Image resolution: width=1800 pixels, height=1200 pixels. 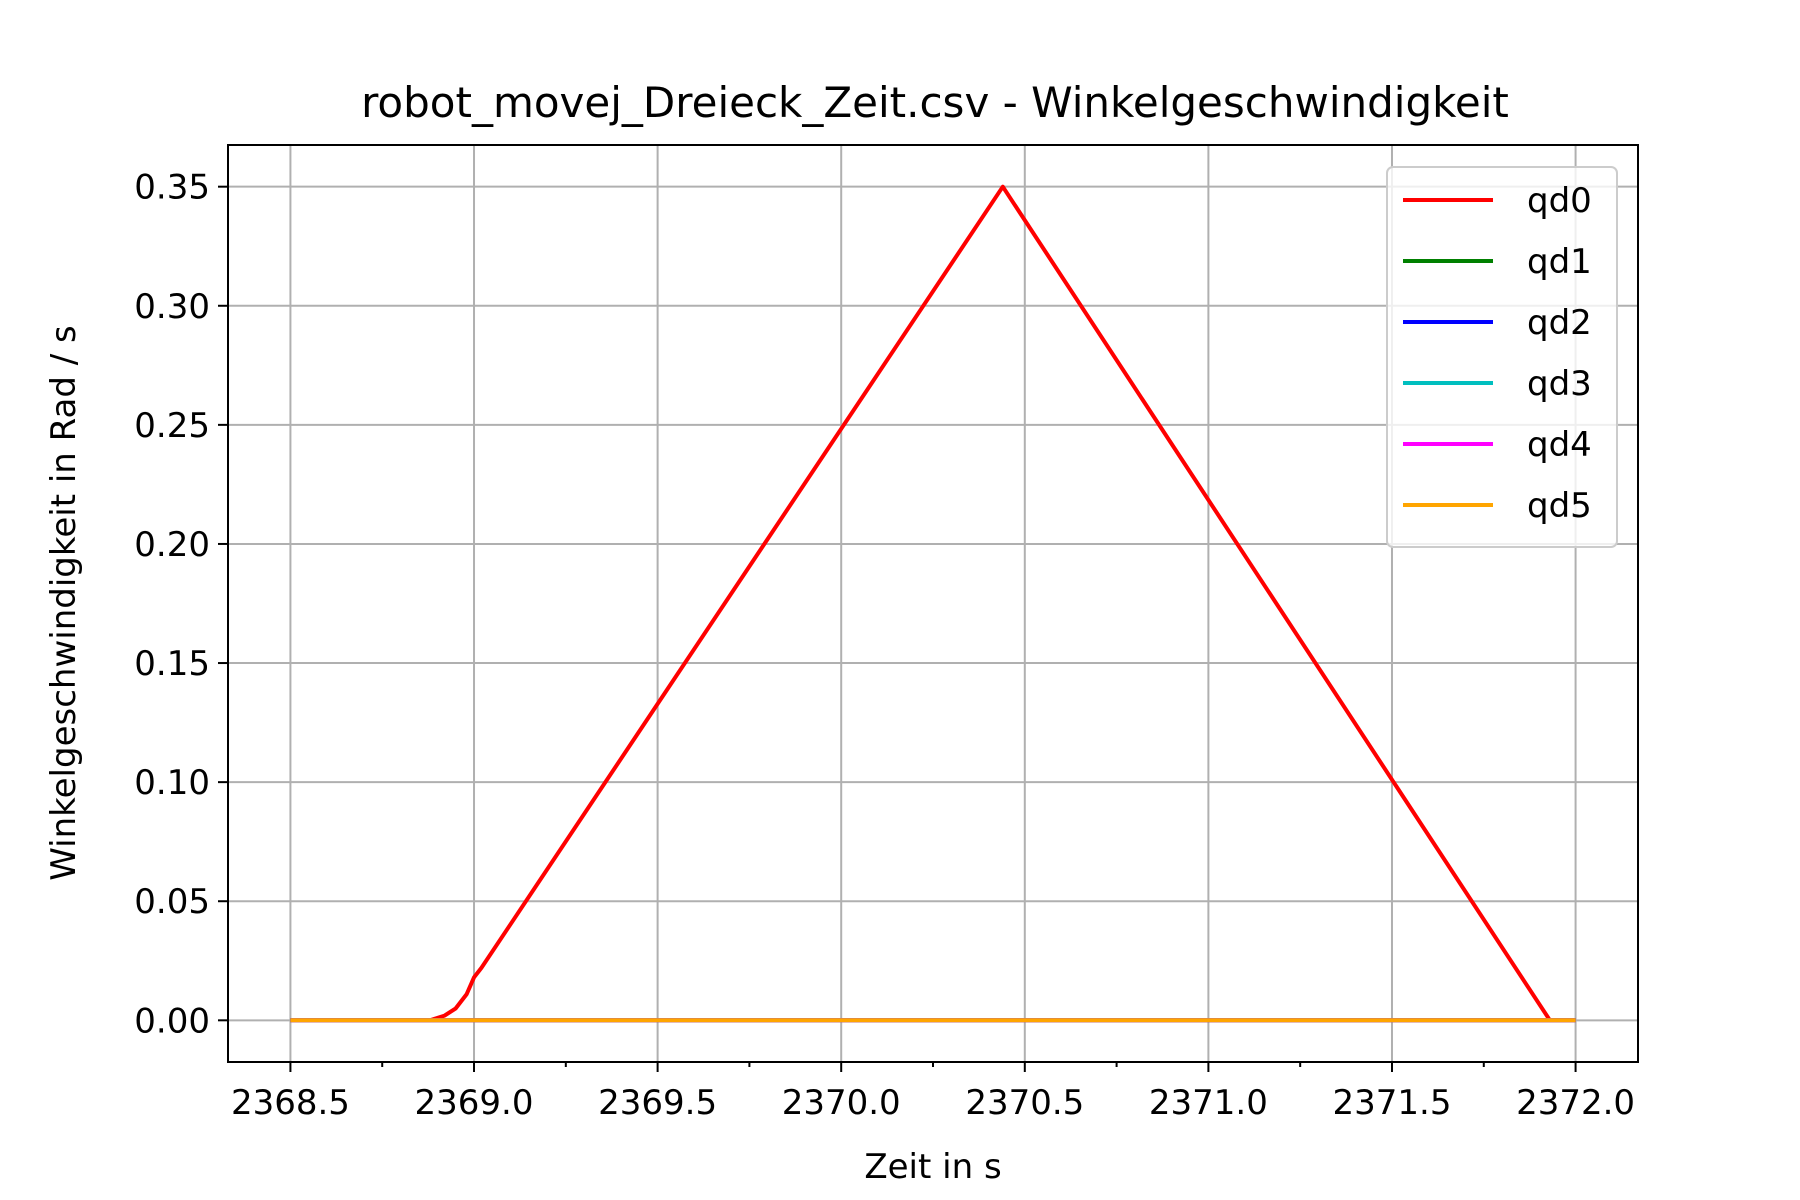 What do you see at coordinates (172, 664) in the screenshot?
I see `y-tick-label: 0.15` at bounding box center [172, 664].